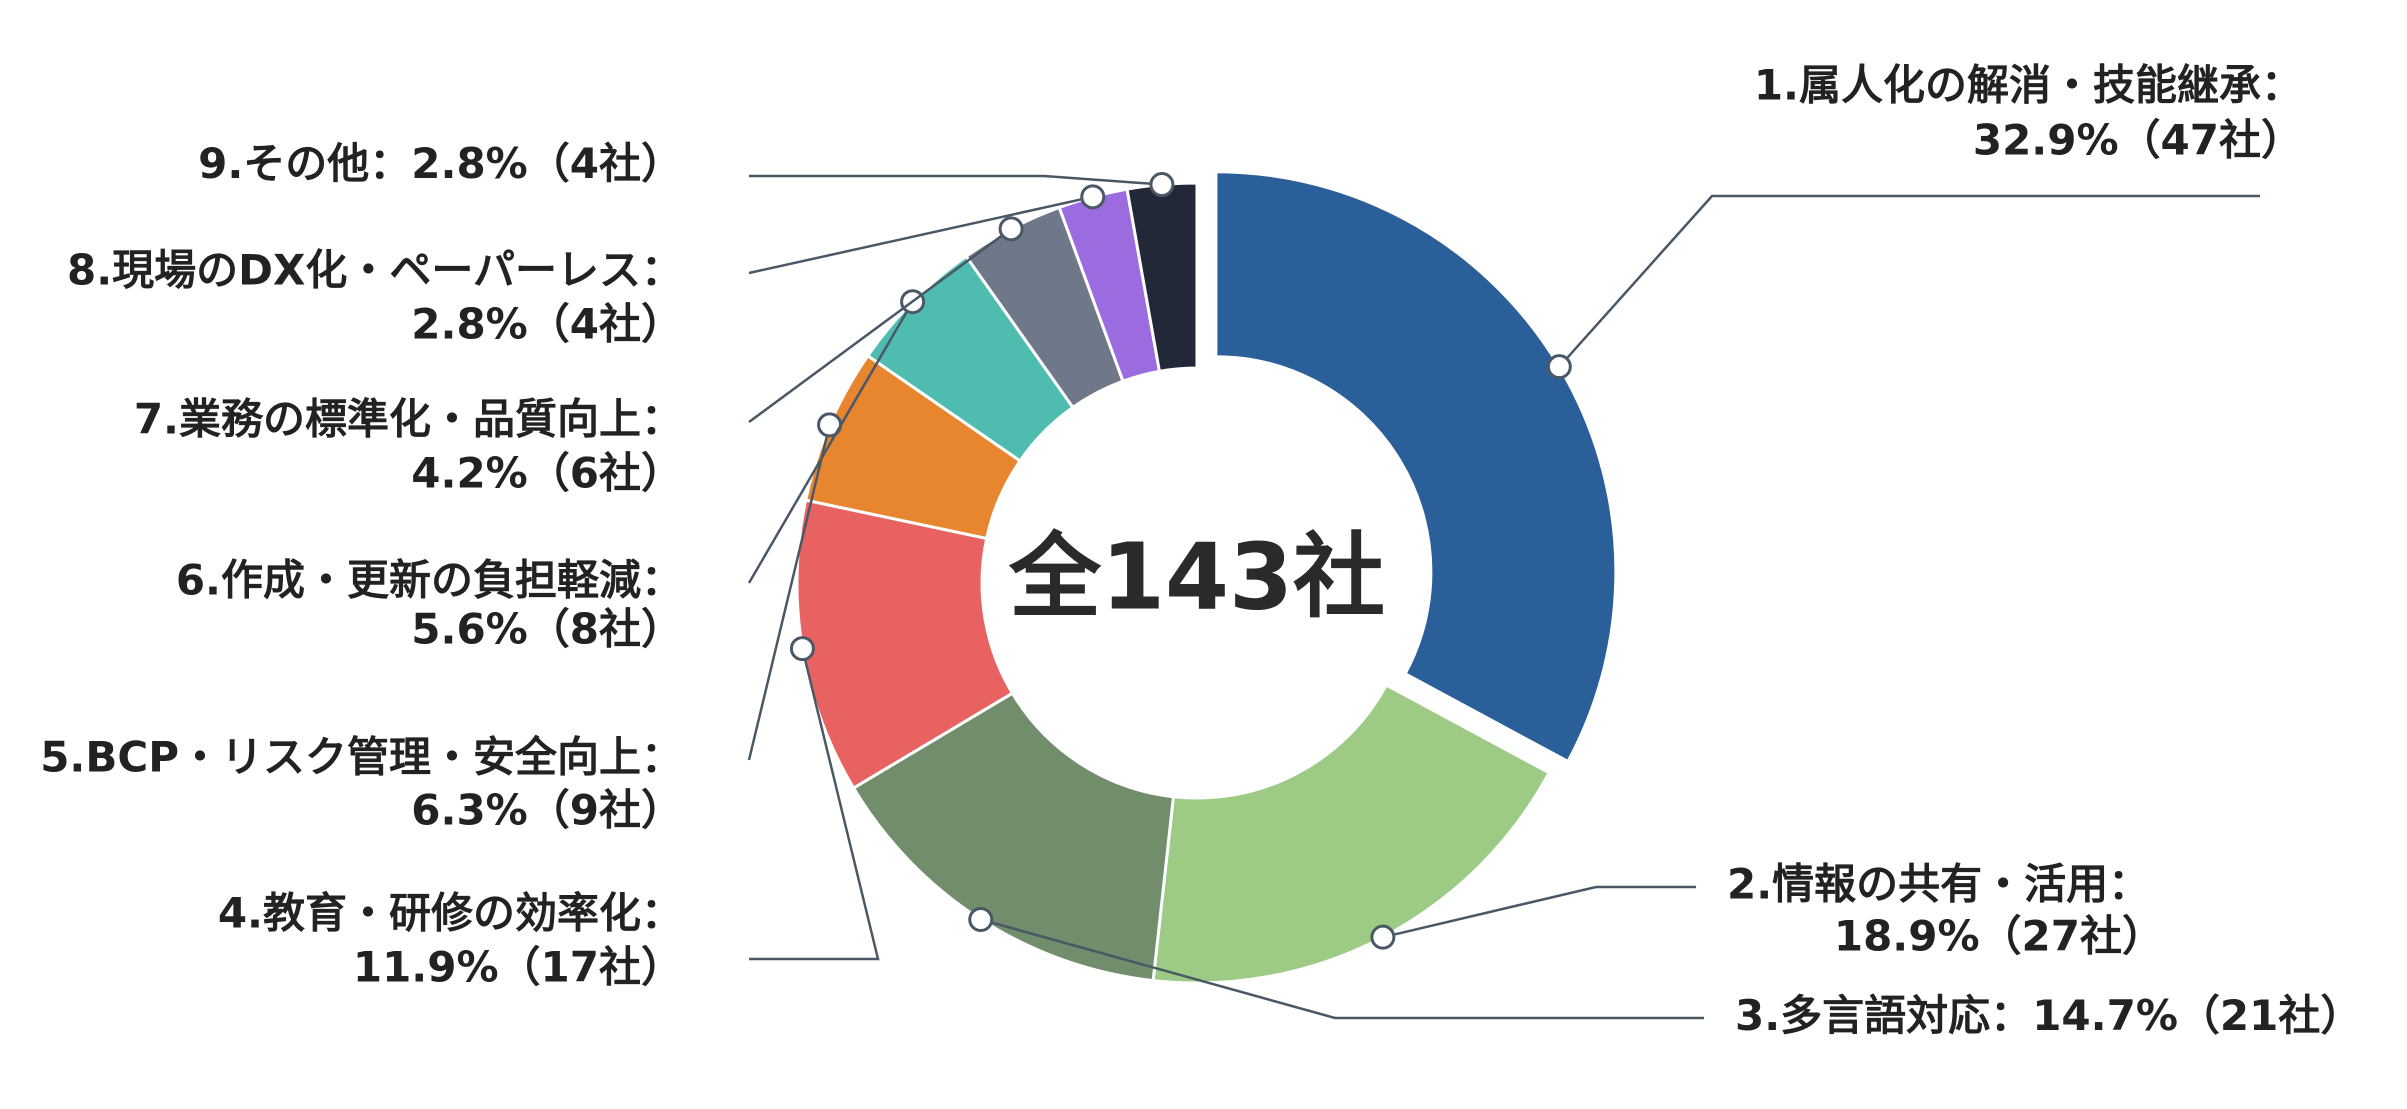  What do you see at coordinates (429, 580) in the screenshot?
I see `category-label: 6.作成・更新の負担軽減：` at bounding box center [429, 580].